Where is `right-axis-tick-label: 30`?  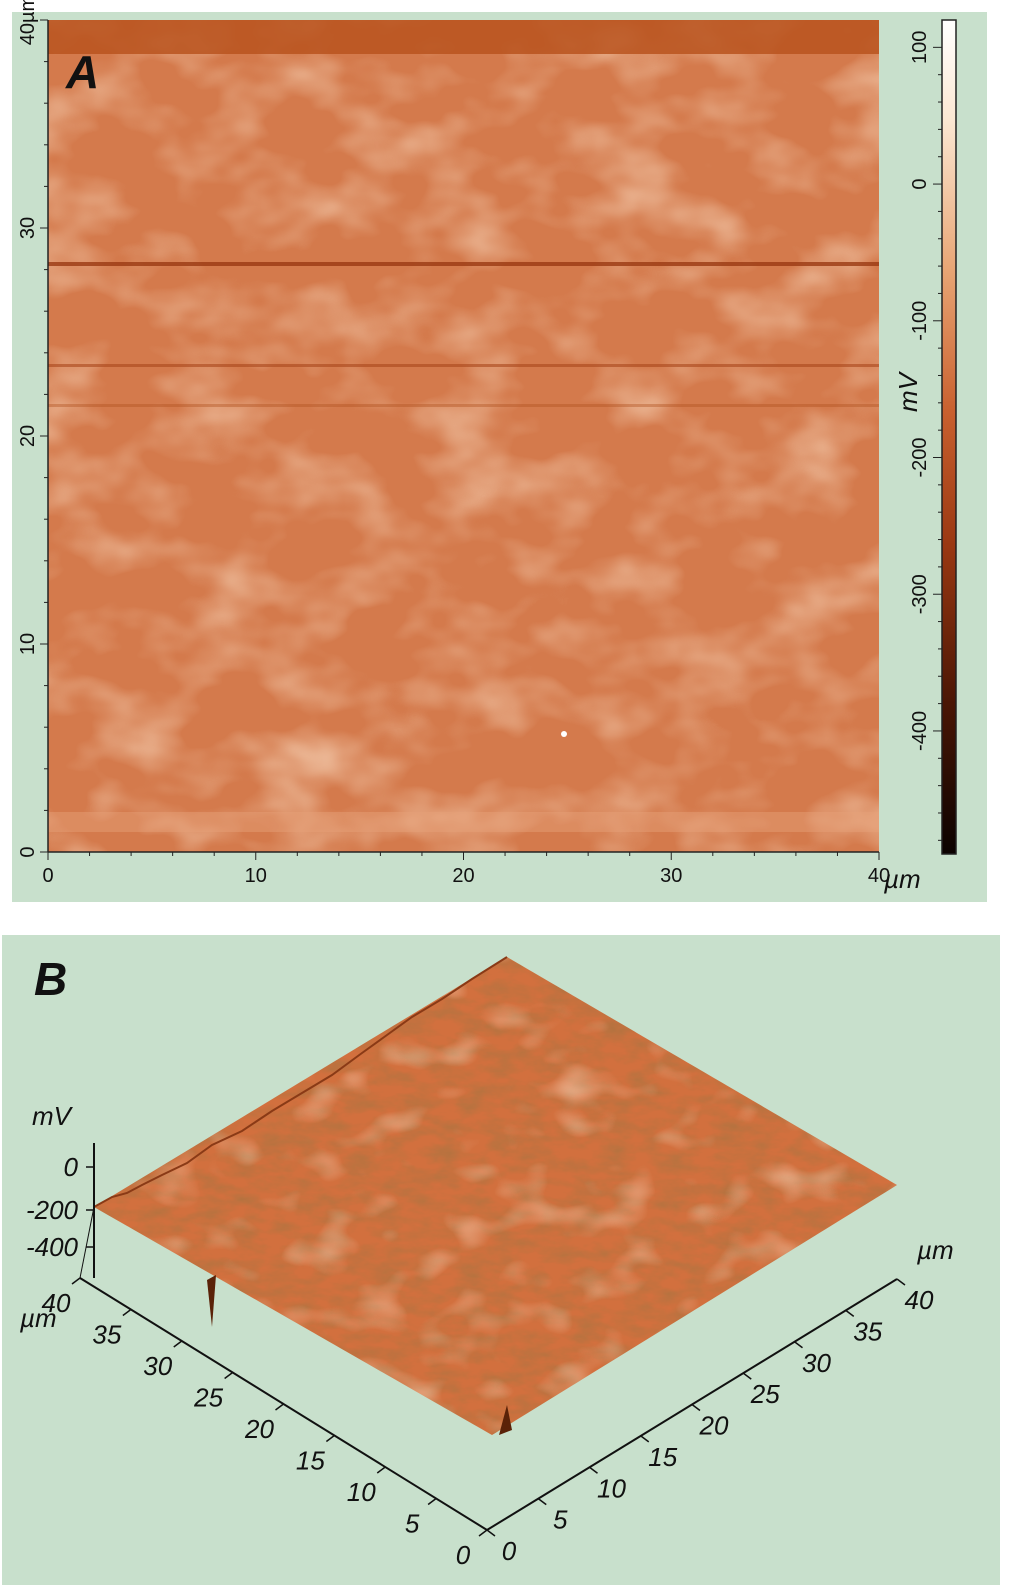 right-axis-tick-label: 30 is located at coordinates (816, 1363).